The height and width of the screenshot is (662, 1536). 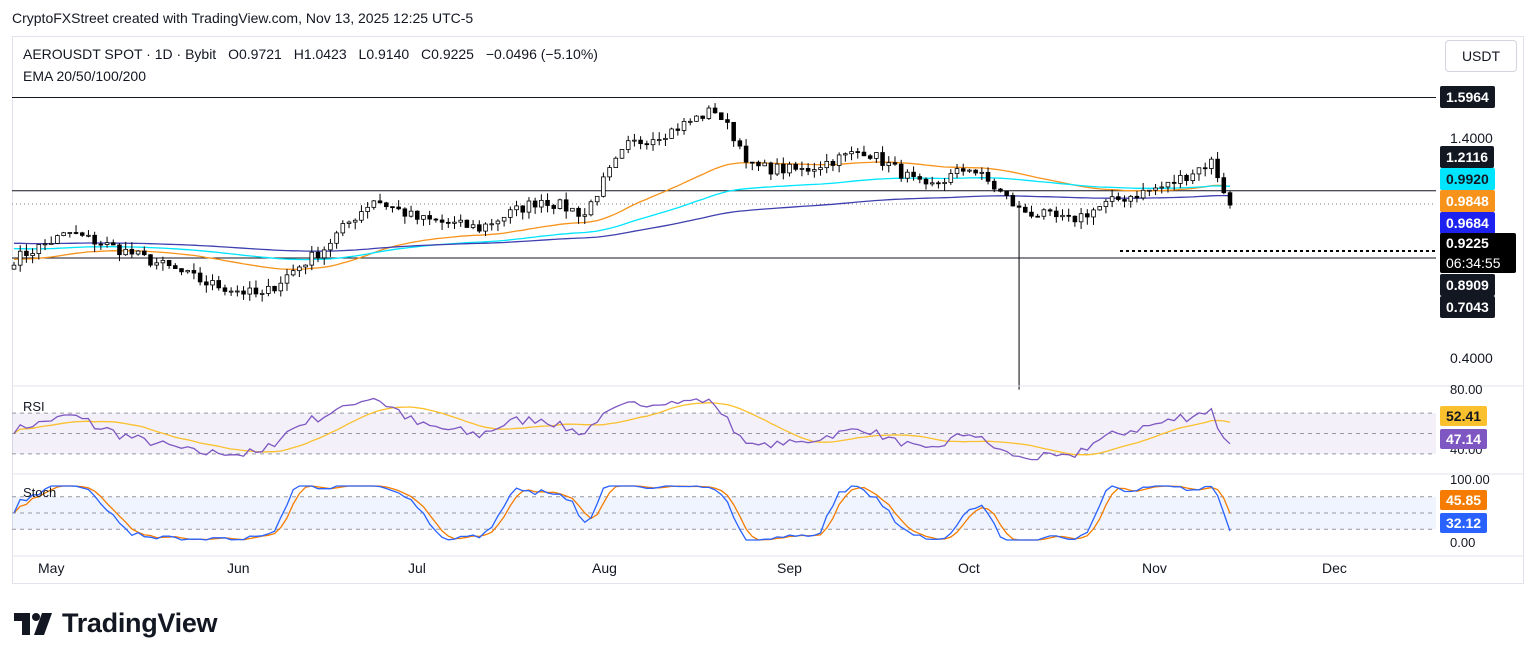 What do you see at coordinates (33, 623) in the screenshot?
I see `tradingview-logo-icon` at bounding box center [33, 623].